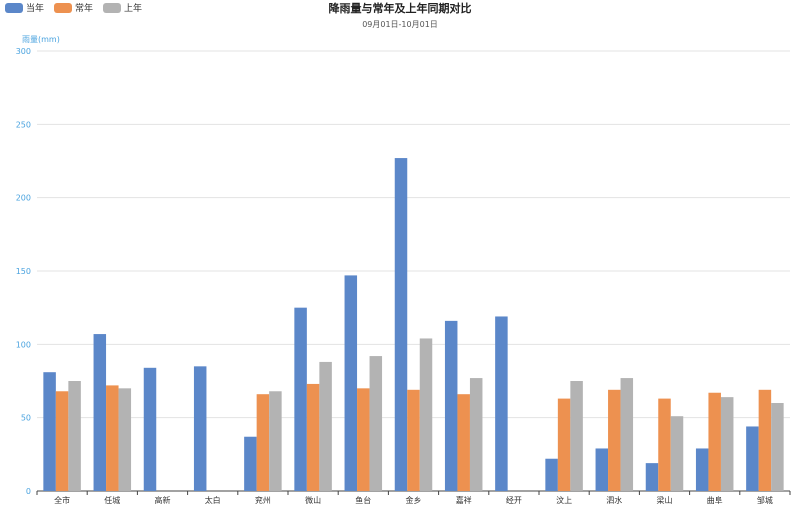 The height and width of the screenshot is (515, 800). What do you see at coordinates (24, 7) in the screenshot?
I see `legend-item-current-year: 当年` at bounding box center [24, 7].